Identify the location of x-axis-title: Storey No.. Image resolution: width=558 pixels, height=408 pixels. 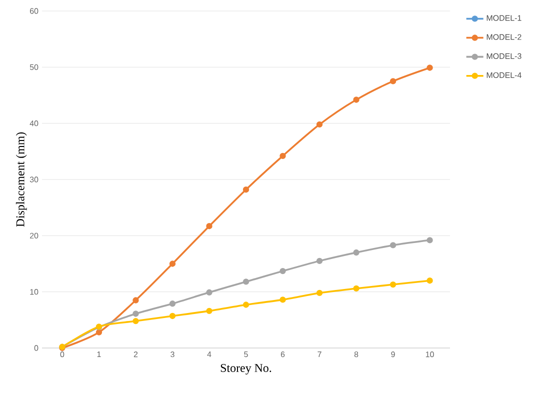
(246, 369).